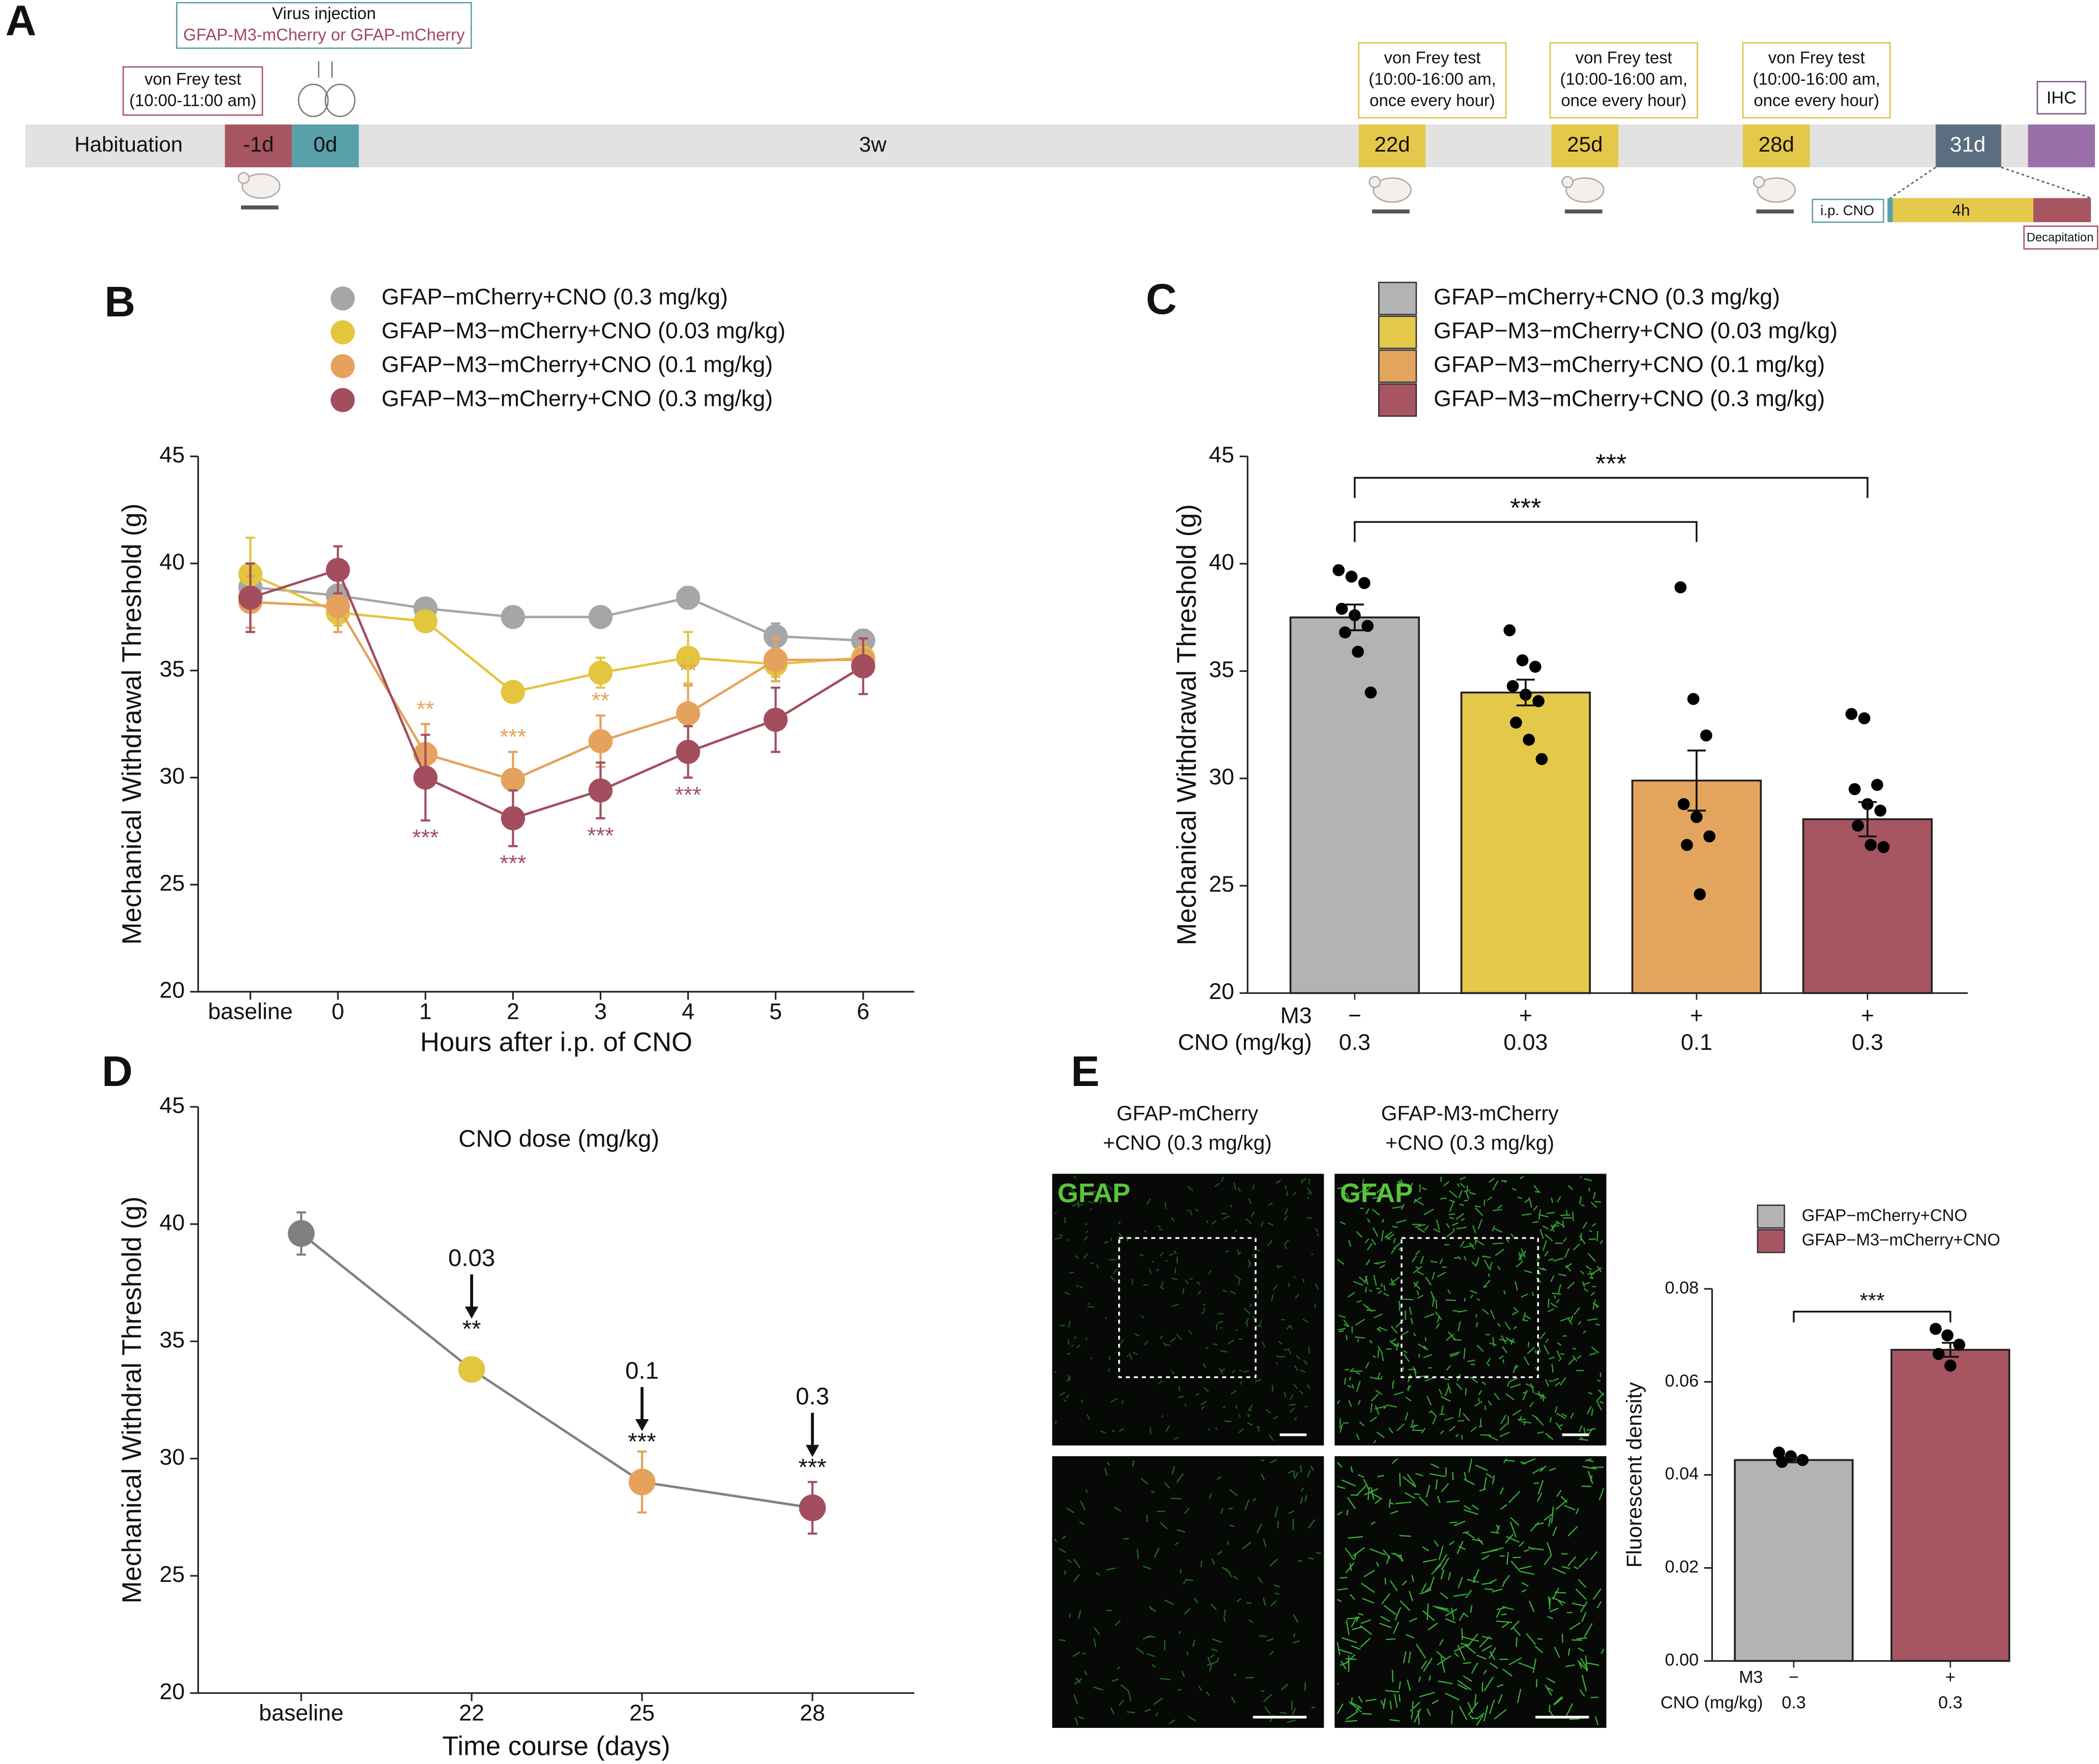  Describe the element at coordinates (1397, 332) in the screenshot. I see `legend-swatch` at that location.